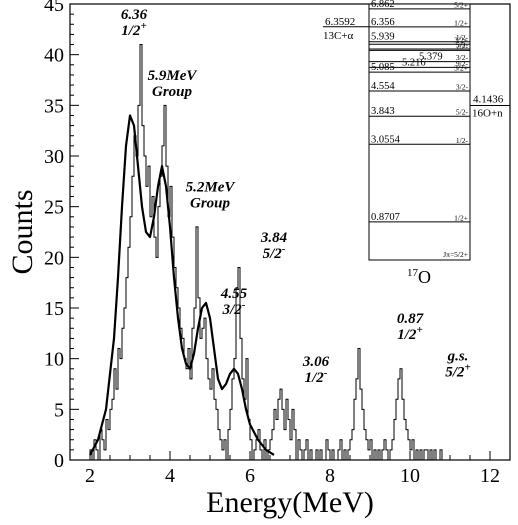 Image resolution: width=518 pixels, height=525 pixels. What do you see at coordinates (431, 57) in the screenshot?
I see `level-energy: 5.379` at bounding box center [431, 57].